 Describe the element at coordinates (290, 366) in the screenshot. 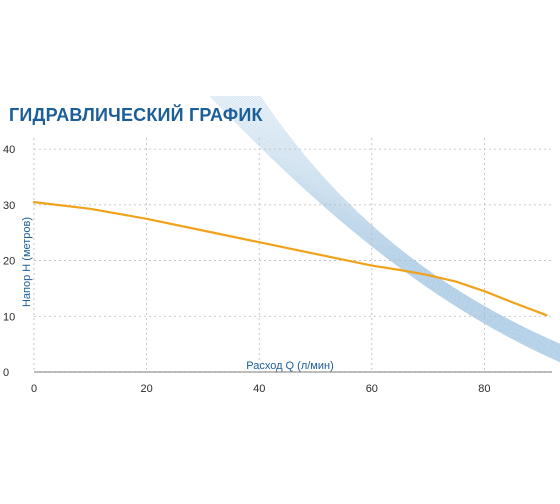

I see `x-axis-label: Расход Q (л/мин)` at that location.